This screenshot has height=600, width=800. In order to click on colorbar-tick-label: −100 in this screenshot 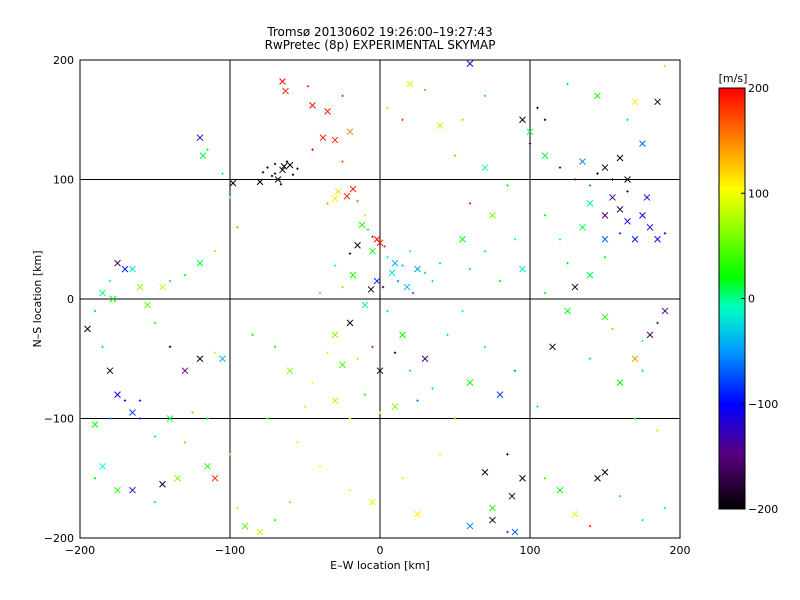, I will do `click(763, 404)`.